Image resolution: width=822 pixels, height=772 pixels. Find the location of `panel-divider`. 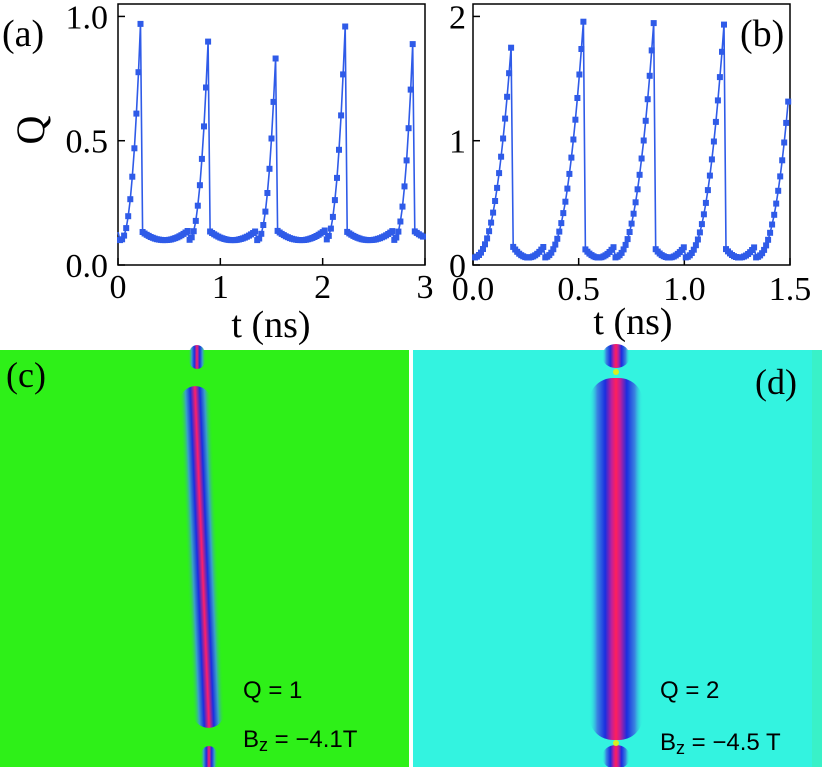

panel-divider is located at coordinates (411, 558).